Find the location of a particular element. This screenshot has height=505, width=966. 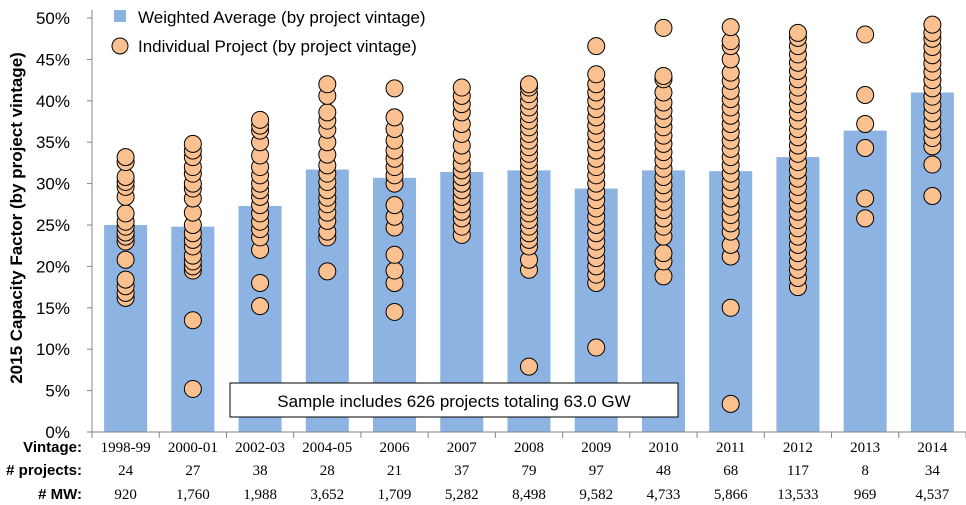

x-category-label: 2004-05 is located at coordinates (327, 448).